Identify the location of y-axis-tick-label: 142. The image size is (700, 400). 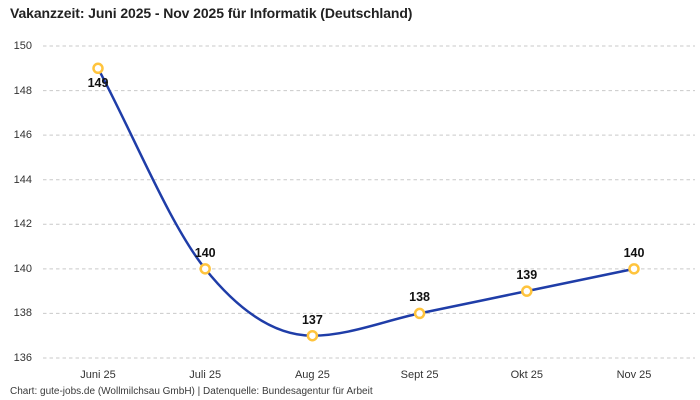
(22, 224).